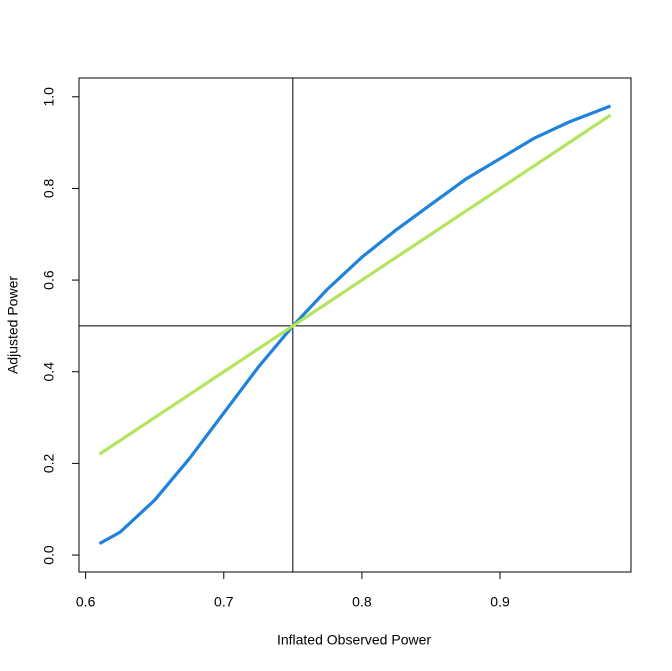  I want to click on x-tick-label: 0.7, so click(224, 602).